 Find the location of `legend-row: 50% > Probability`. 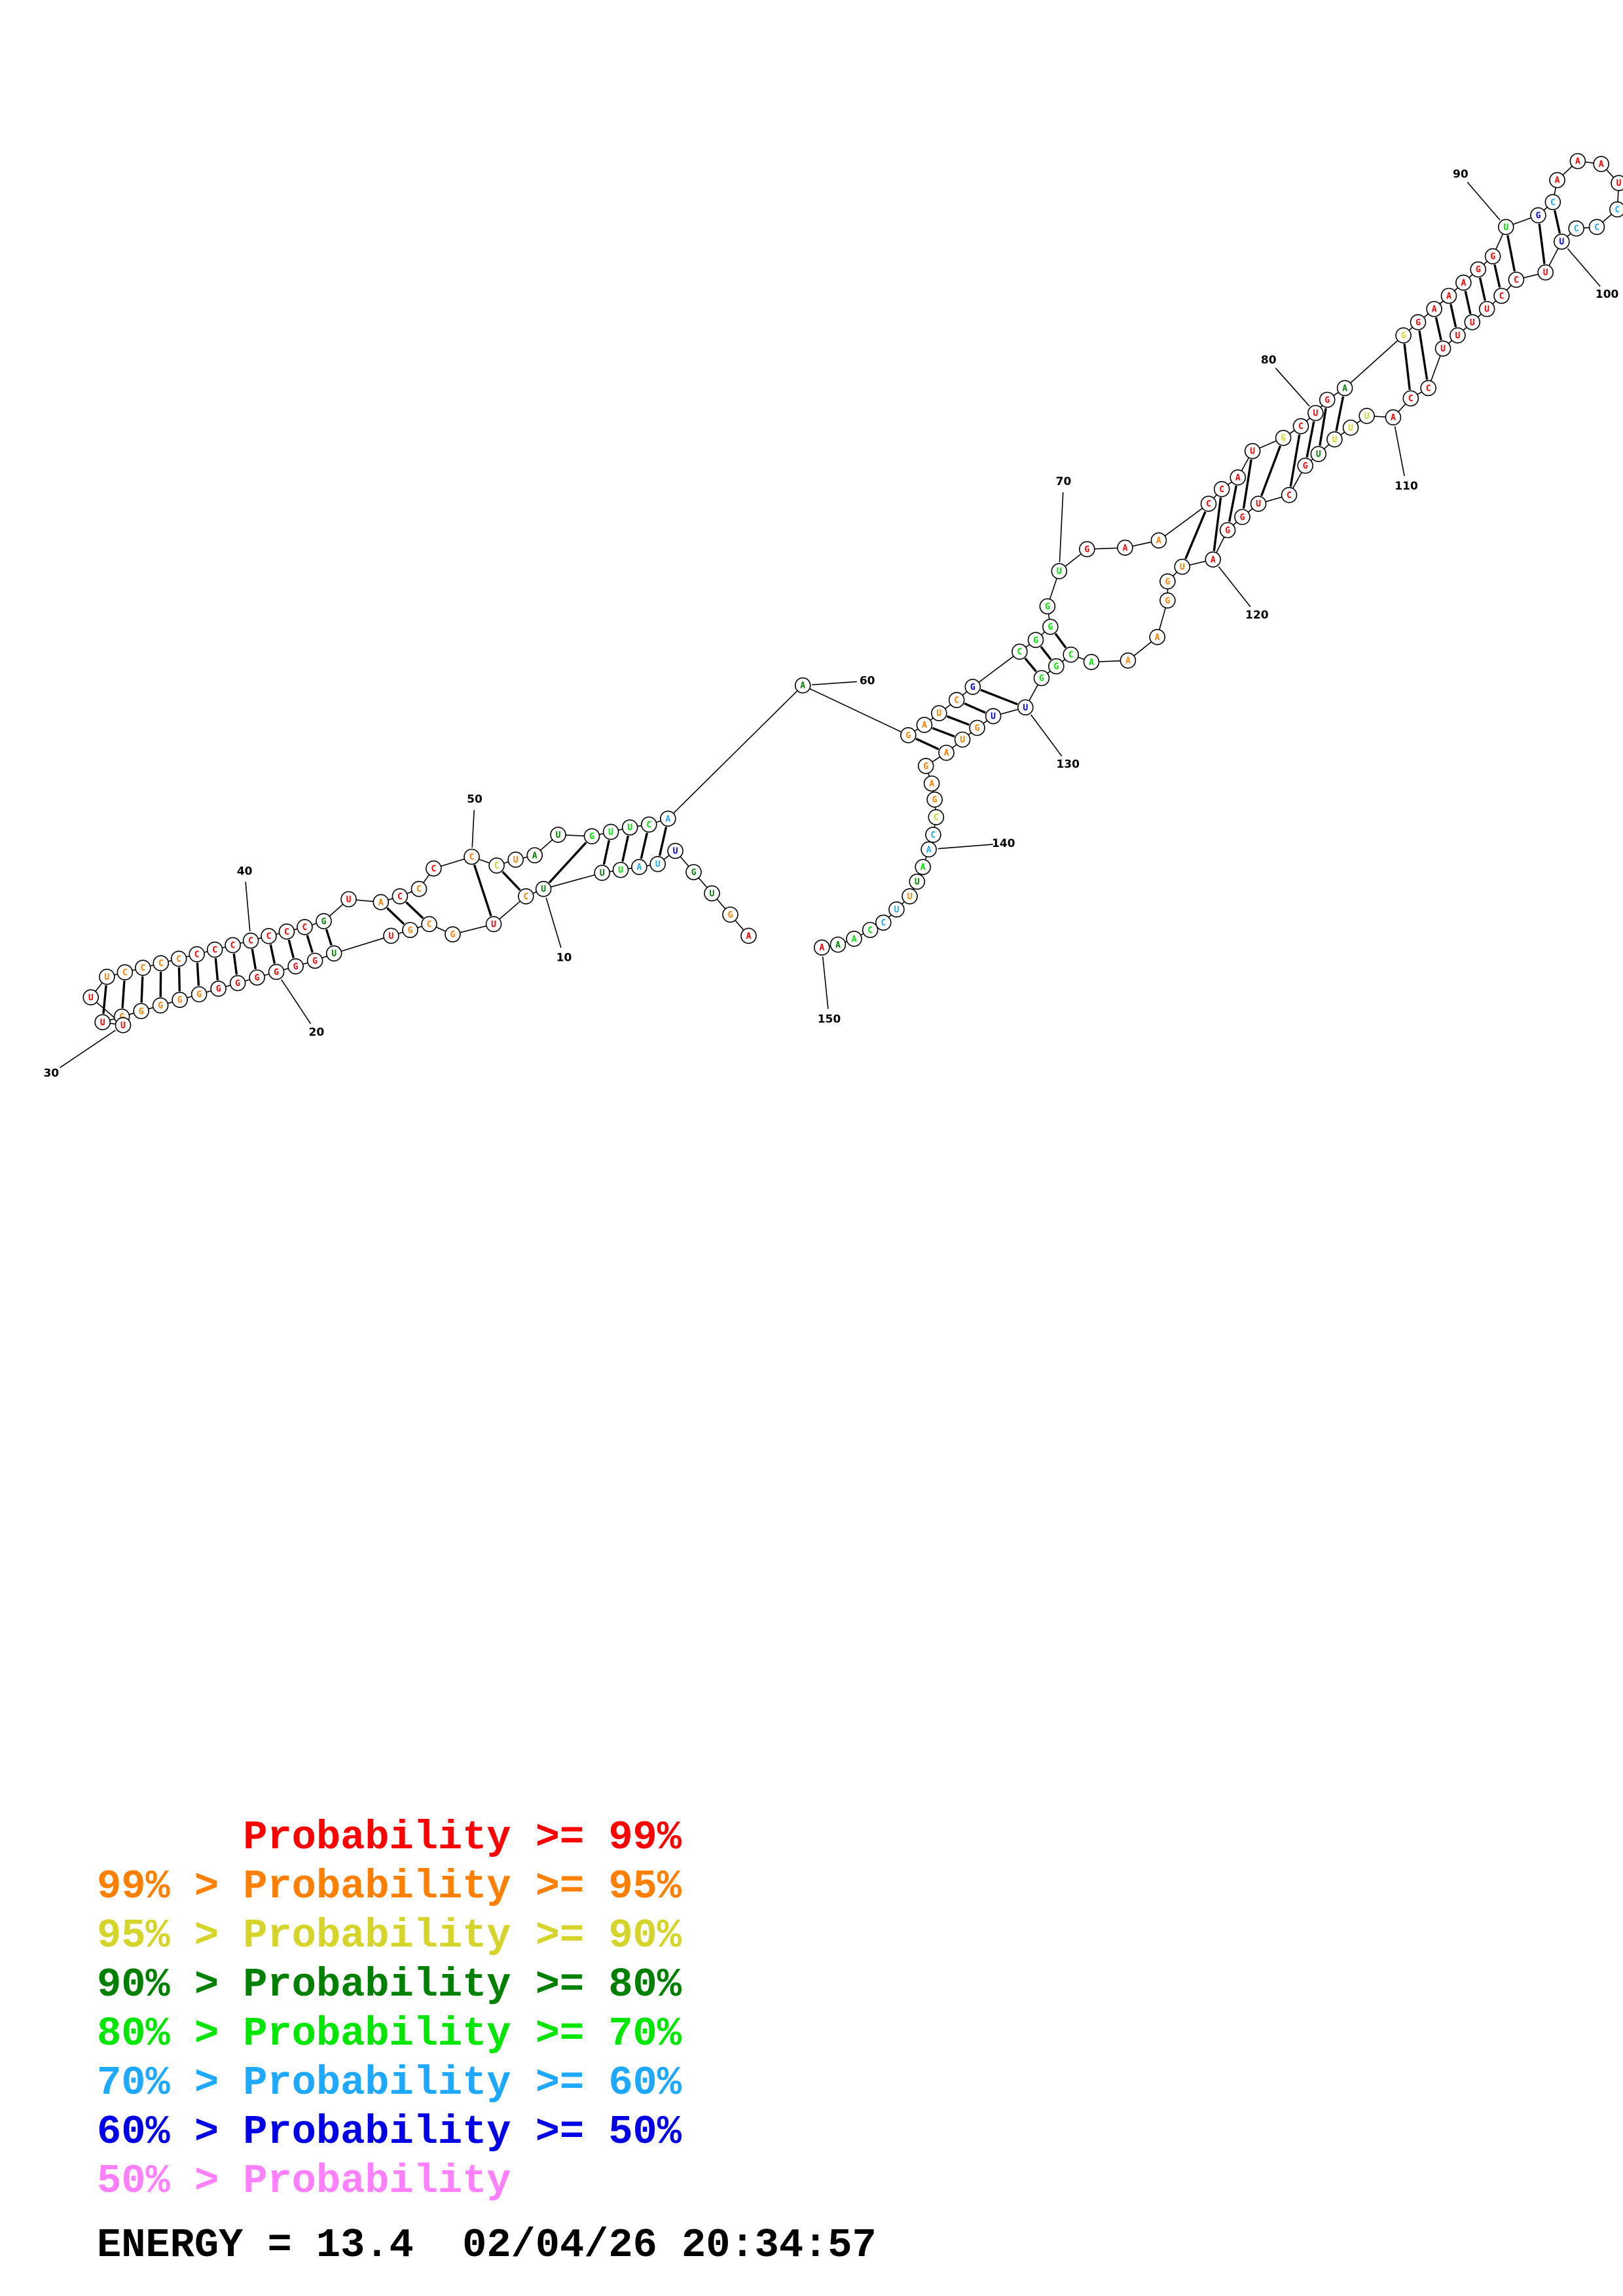

legend-row: 50% > Probability is located at coordinates (389, 2181).